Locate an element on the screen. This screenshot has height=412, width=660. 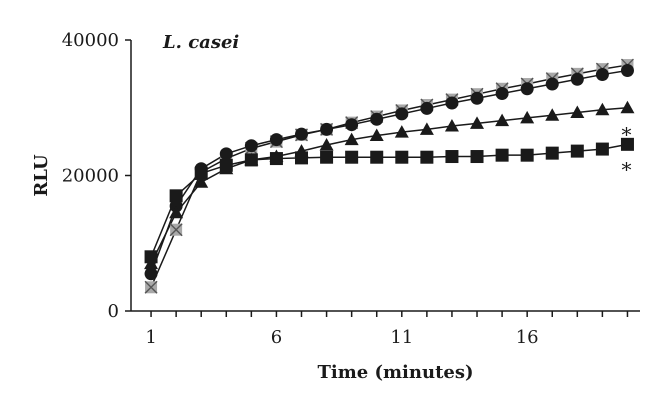
chart-title: L. casei is located at coordinates (200, 42).